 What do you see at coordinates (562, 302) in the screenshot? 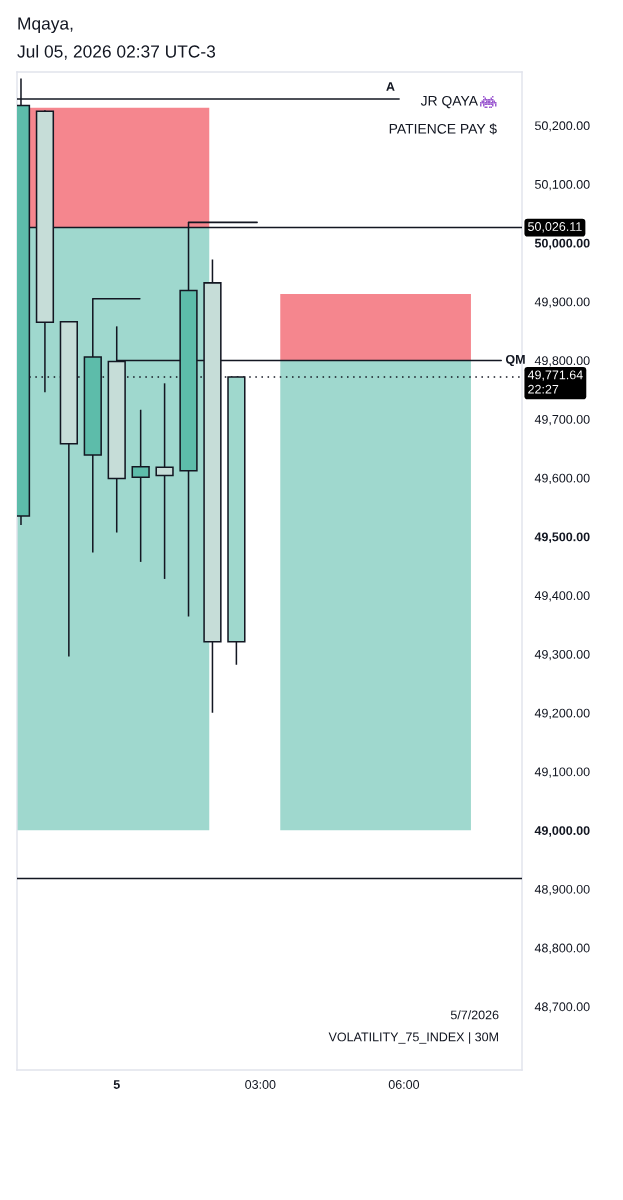
I see `y-tick-label: 49,900.00` at bounding box center [562, 302].